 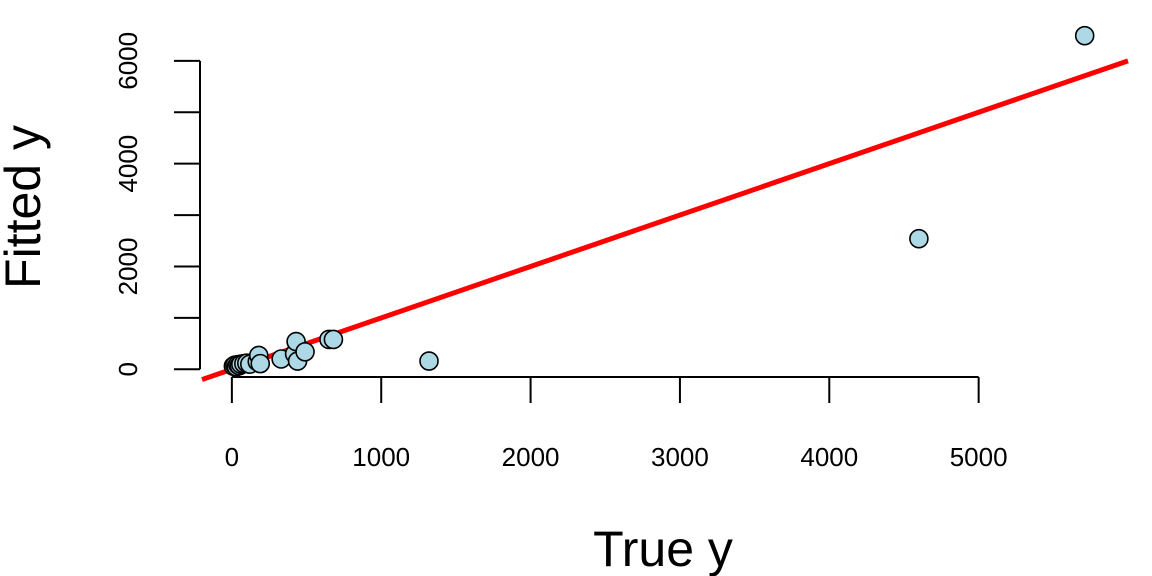 What do you see at coordinates (829, 457) in the screenshot?
I see `x-tick-label: 4000` at bounding box center [829, 457].